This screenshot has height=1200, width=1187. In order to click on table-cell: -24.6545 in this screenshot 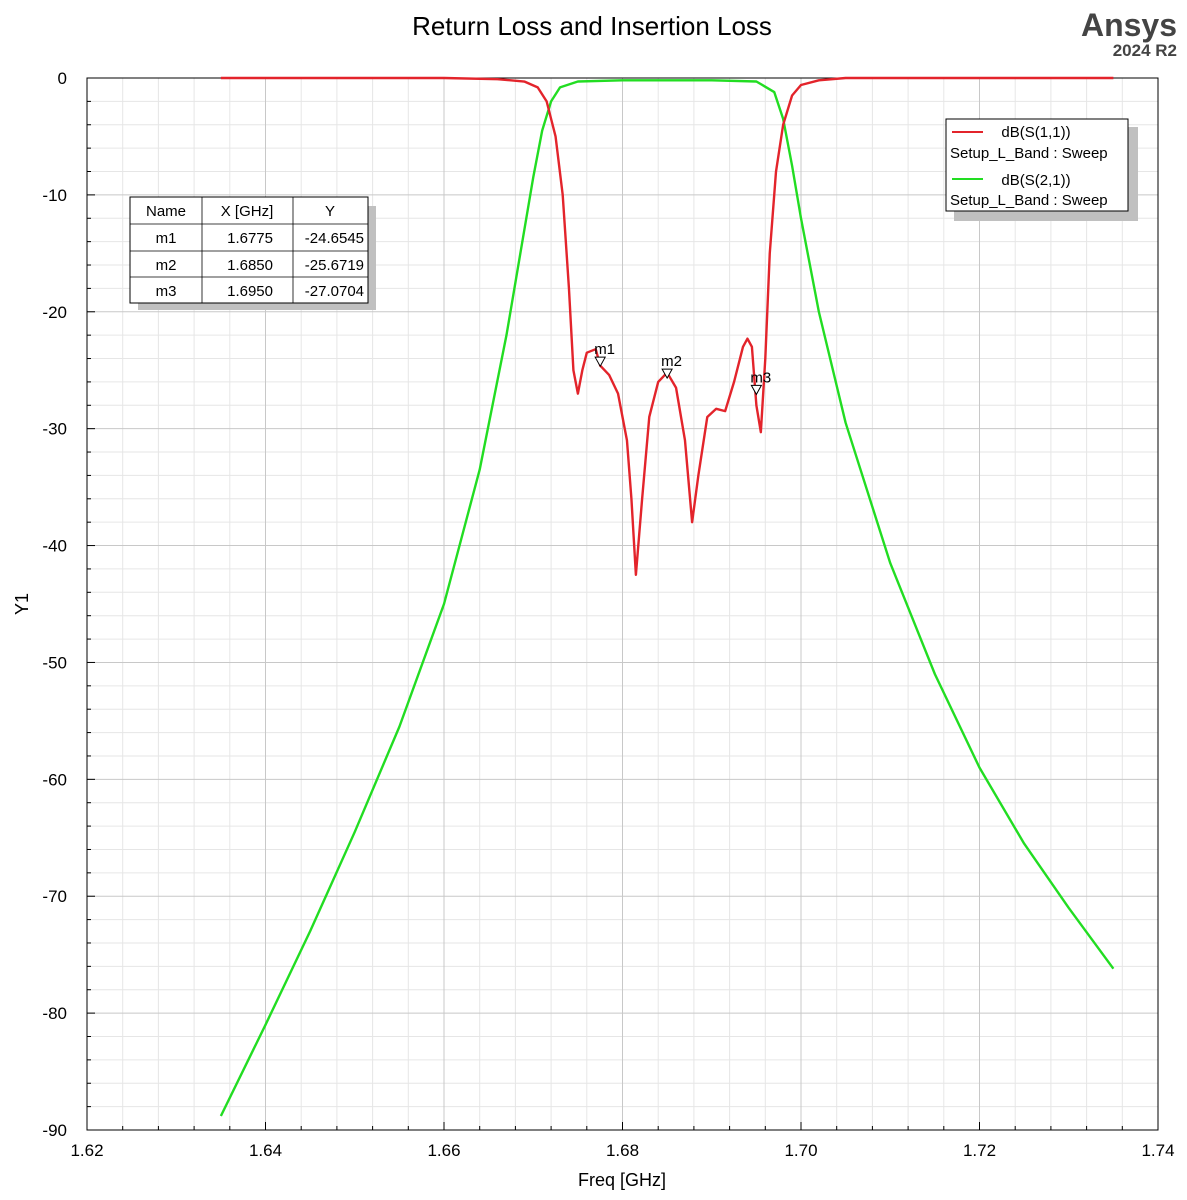, I will do `click(334, 238)`.